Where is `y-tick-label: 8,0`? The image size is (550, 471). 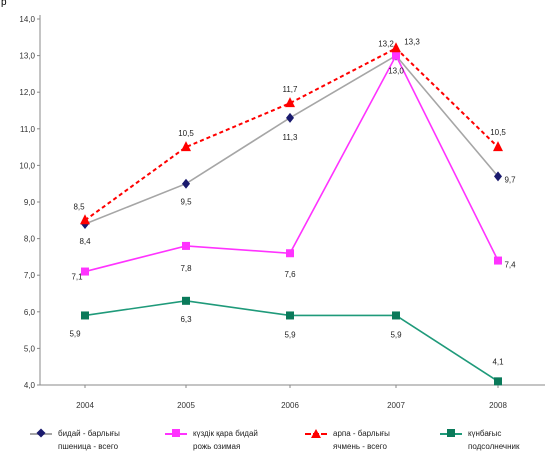
y-tick-label: 8,0 is located at coordinates (30, 239).